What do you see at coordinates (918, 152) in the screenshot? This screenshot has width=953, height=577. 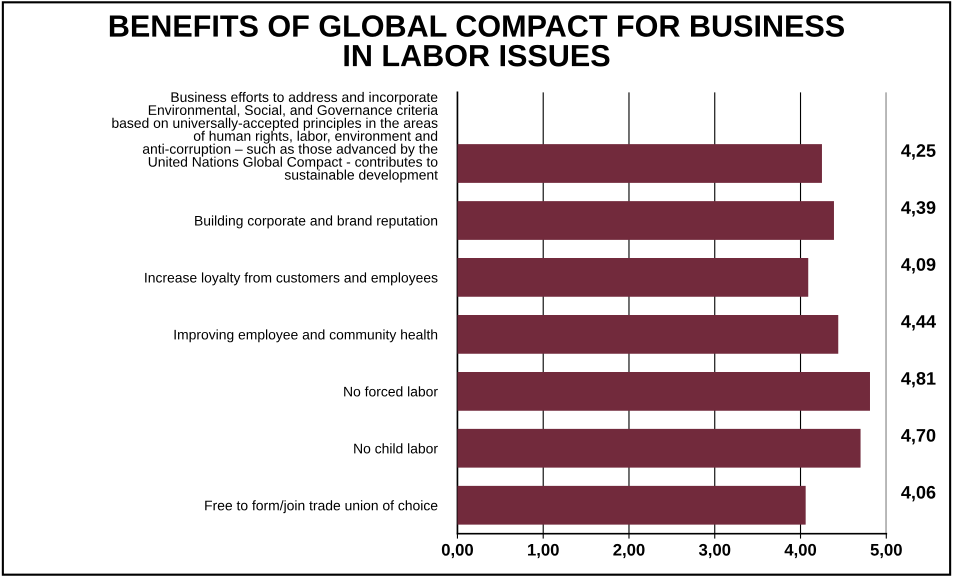 I see `data-label: 4,25` at bounding box center [918, 152].